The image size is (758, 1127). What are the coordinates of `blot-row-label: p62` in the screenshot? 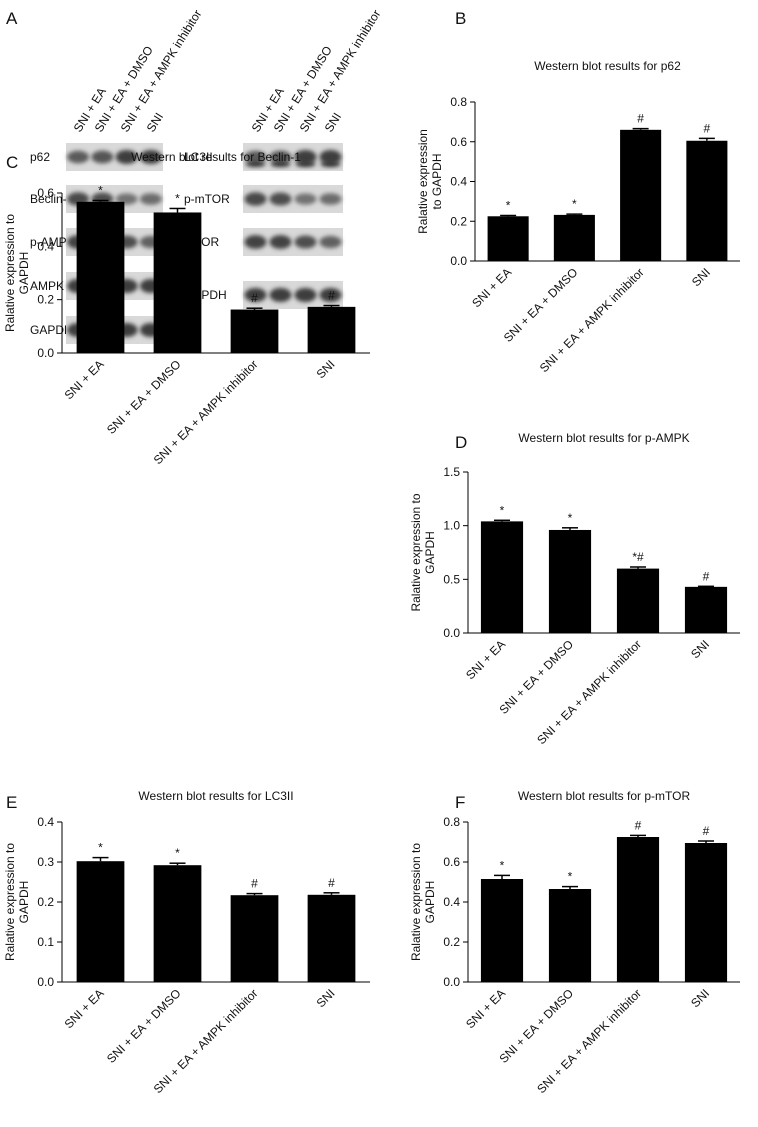 It's located at (40, 157).